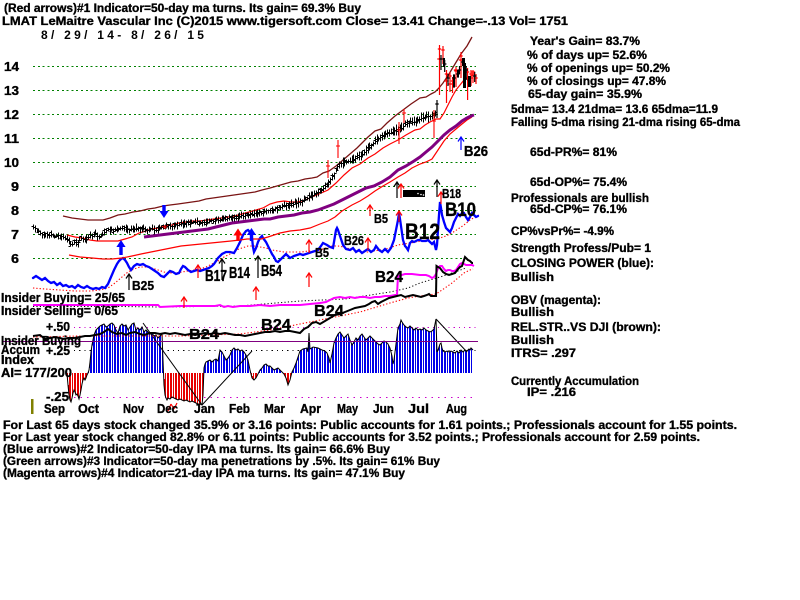 The height and width of the screenshot is (600, 800). What do you see at coordinates (598, 68) in the screenshot?
I see `svg-text: % of openings up= 50.2%` at bounding box center [598, 68].